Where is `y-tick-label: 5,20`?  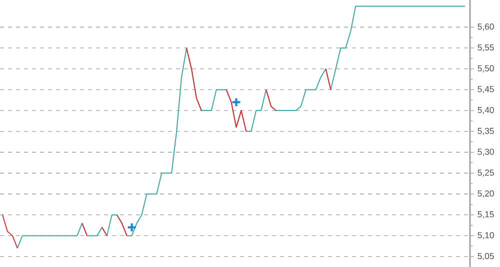
y-tick-label: 5,20 is located at coordinates (486, 194).